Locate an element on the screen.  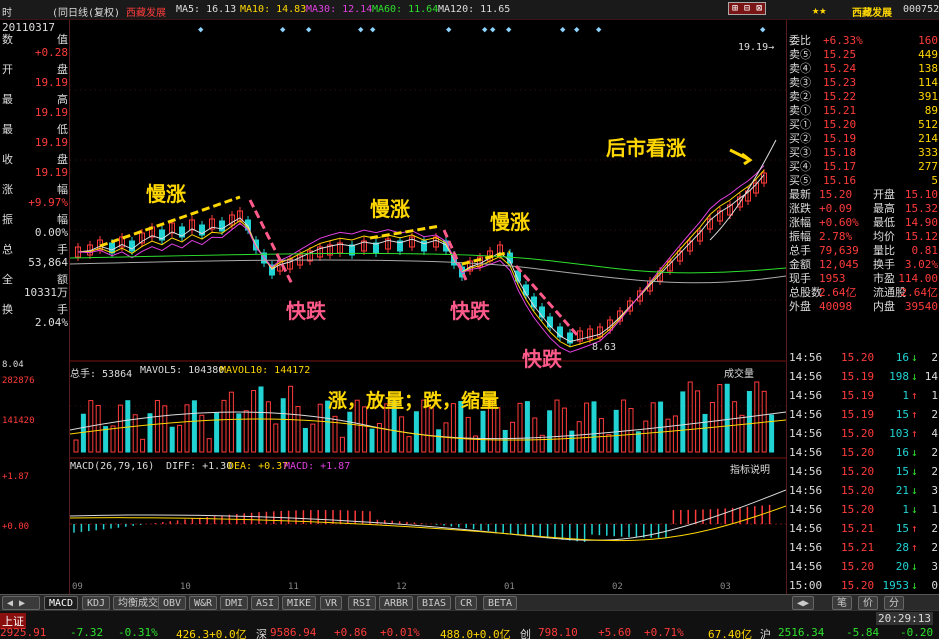
ask-row: 卖② 15.22 391 is located at coordinates (863, 97).